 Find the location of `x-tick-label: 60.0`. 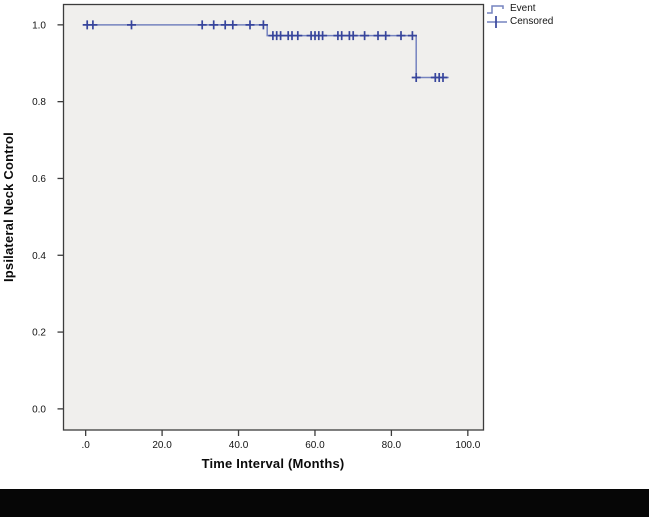

x-tick-label: 60.0 is located at coordinates (315, 445).